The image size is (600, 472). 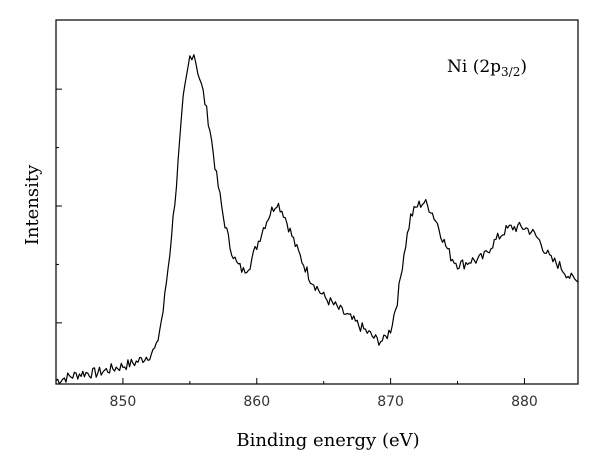 What do you see at coordinates (390, 402) in the screenshot?
I see `x-tick-label: 870` at bounding box center [390, 402].